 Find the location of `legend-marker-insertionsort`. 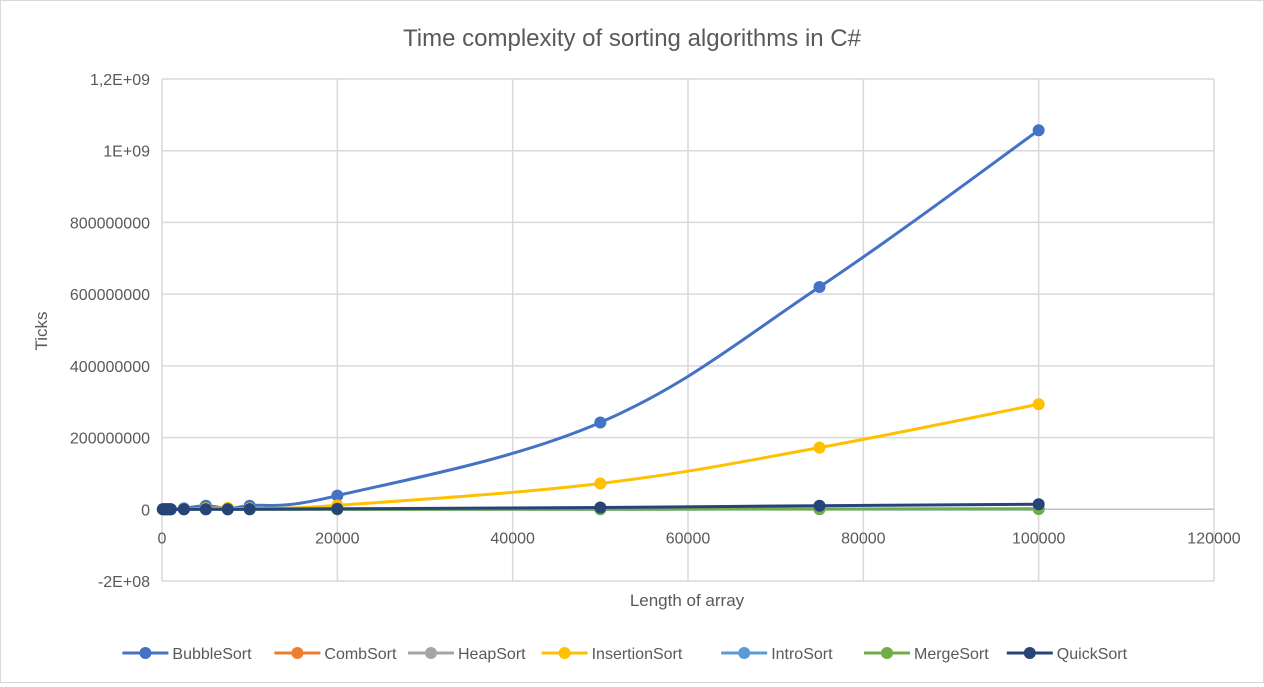

legend-marker-insertionsort is located at coordinates (565, 653).